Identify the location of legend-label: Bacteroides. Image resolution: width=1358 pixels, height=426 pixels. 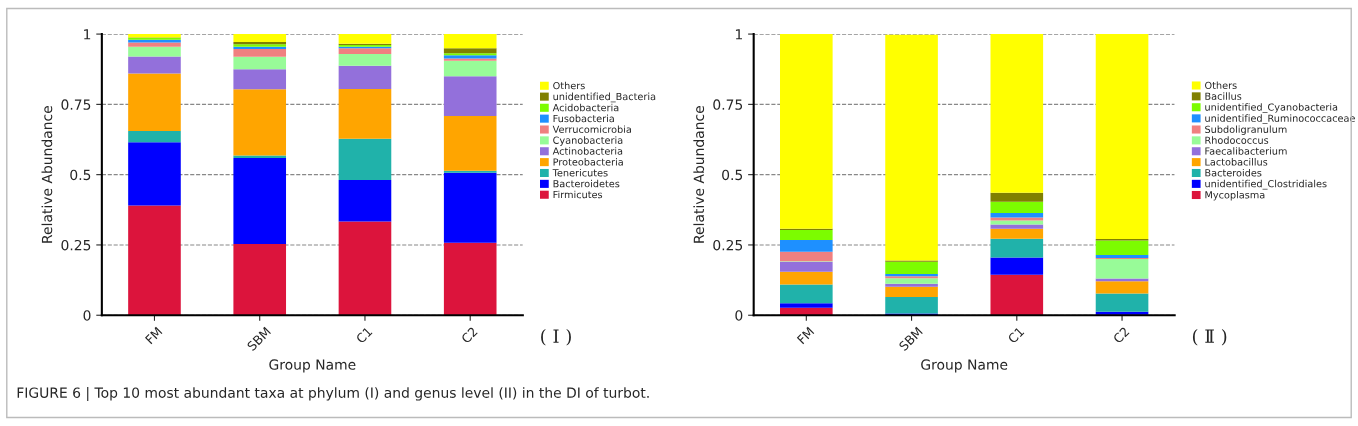
(1233, 172).